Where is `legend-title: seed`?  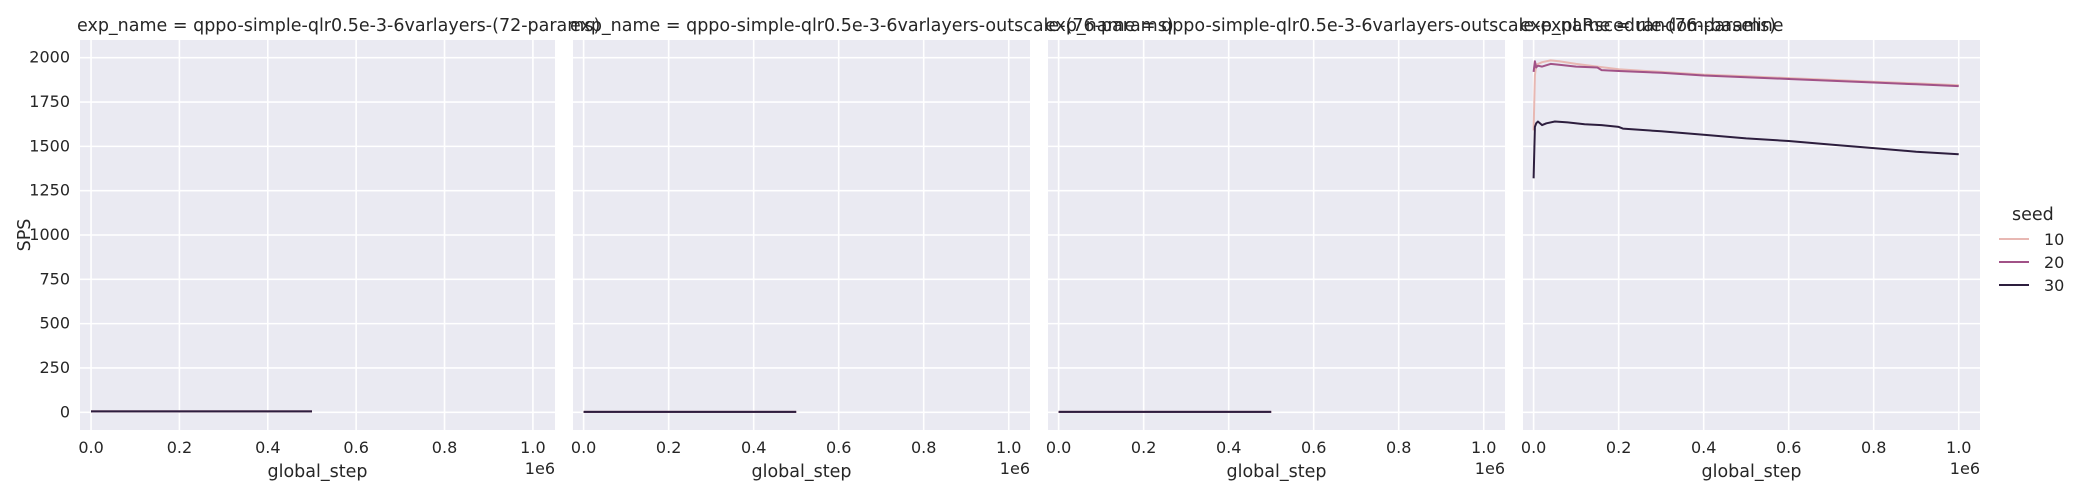
legend-title: seed is located at coordinates (2033, 215).